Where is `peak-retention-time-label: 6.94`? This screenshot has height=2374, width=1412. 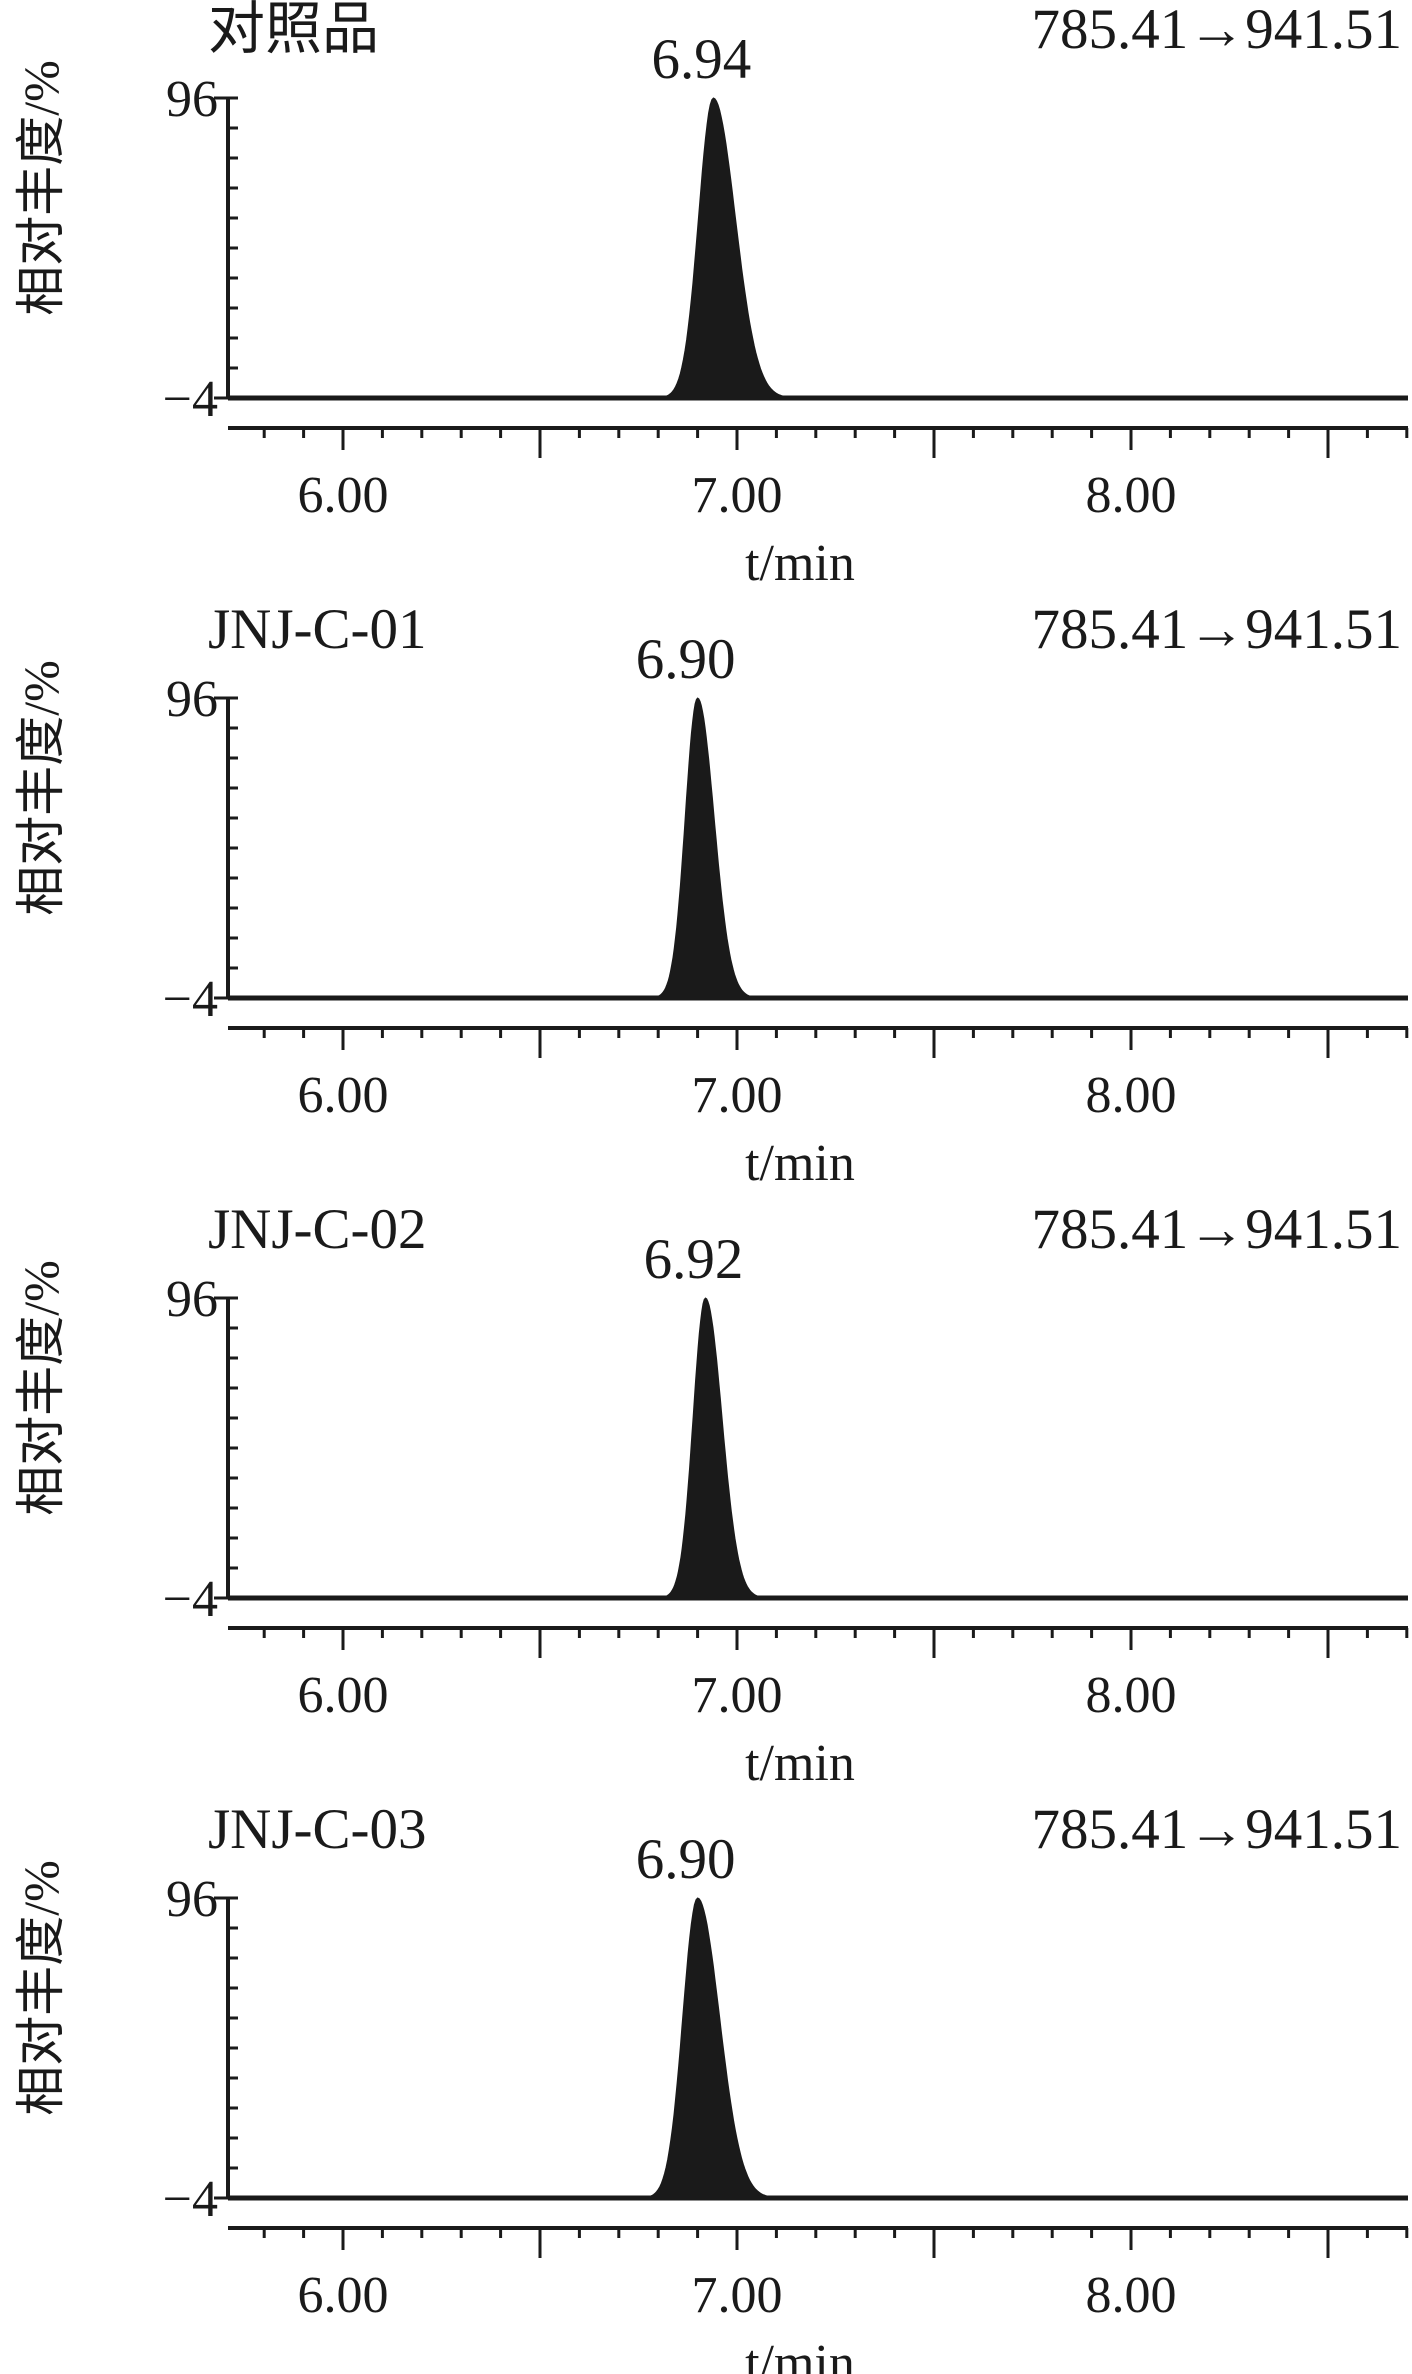
peak-retention-time-label: 6.94 is located at coordinates (701, 59).